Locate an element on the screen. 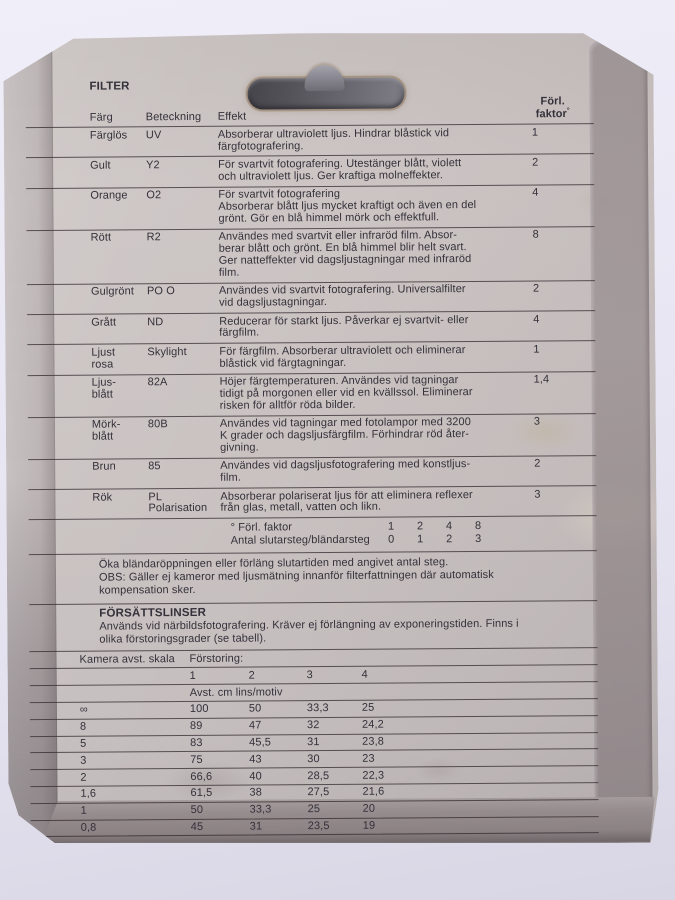 Image resolution: width=675 pixels, height=900 pixels. filter-factor: 1 is located at coordinates (536, 349).